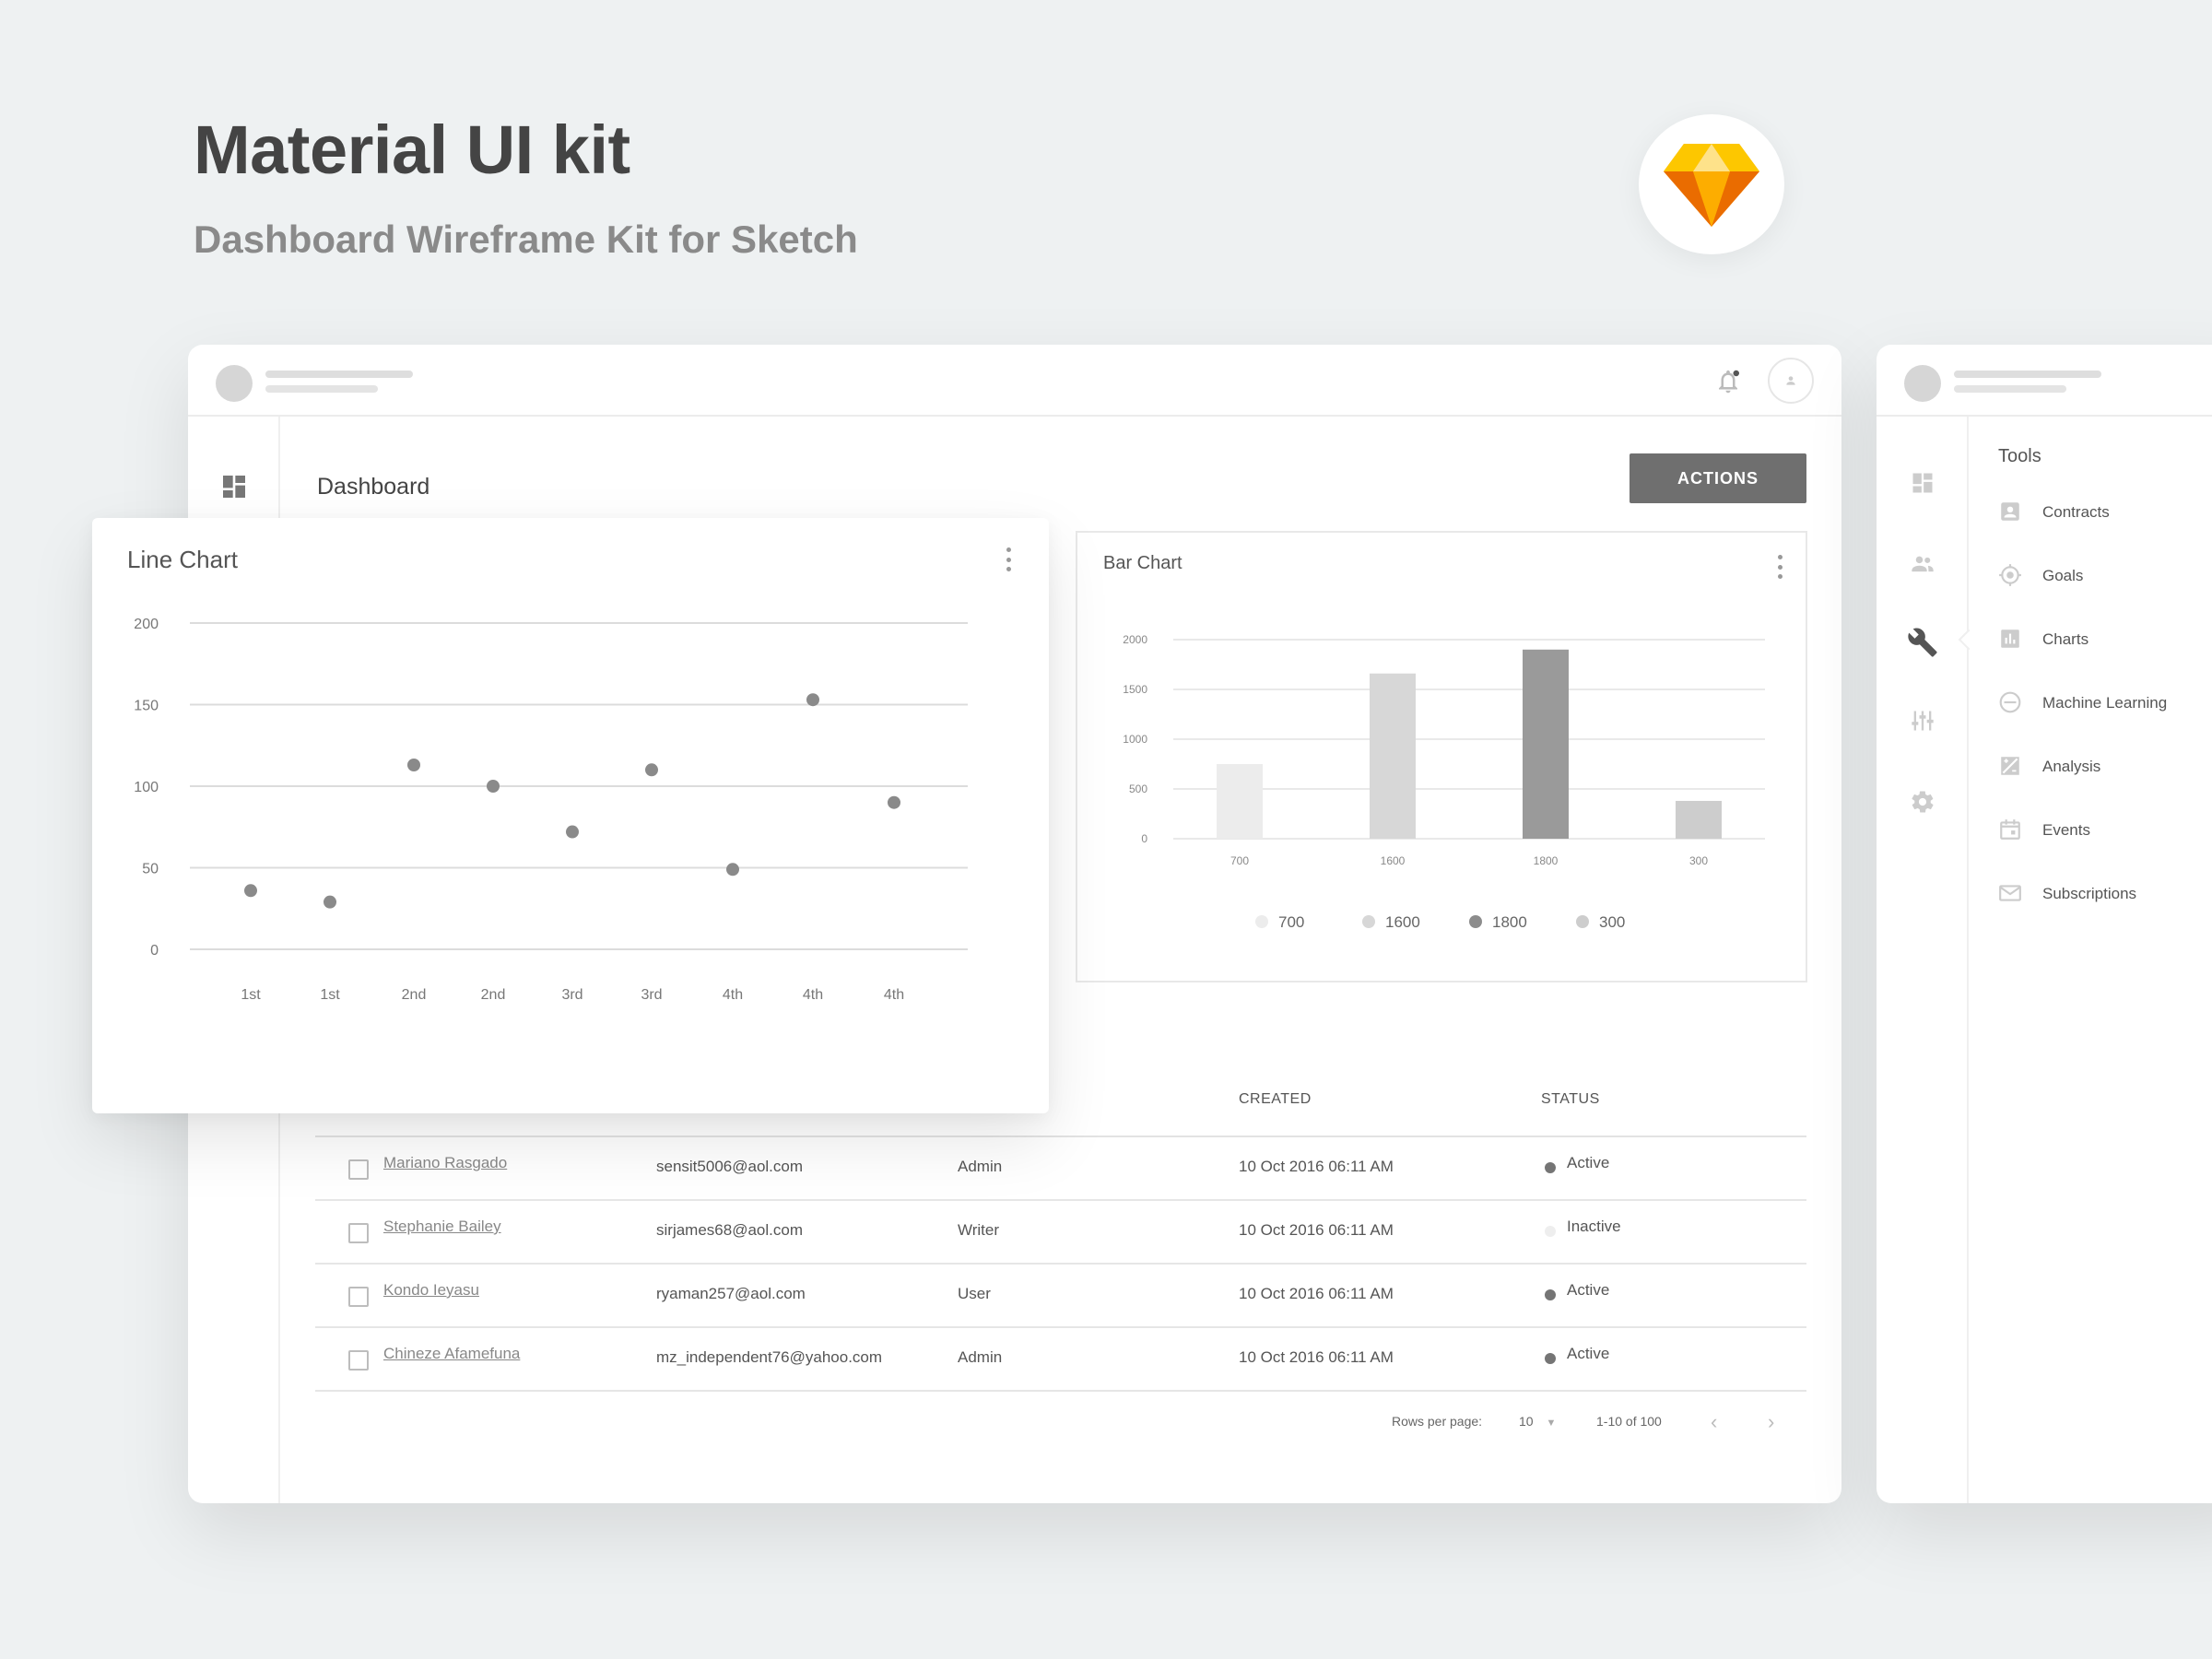 This screenshot has width=2212, height=1659. I want to click on page-title: Dashboard, so click(373, 487).